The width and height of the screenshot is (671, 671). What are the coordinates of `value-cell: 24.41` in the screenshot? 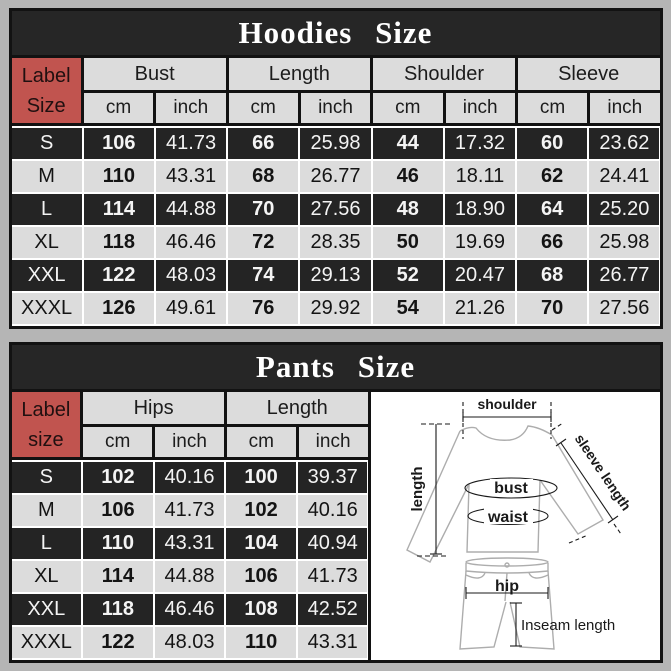 It's located at (624, 176).